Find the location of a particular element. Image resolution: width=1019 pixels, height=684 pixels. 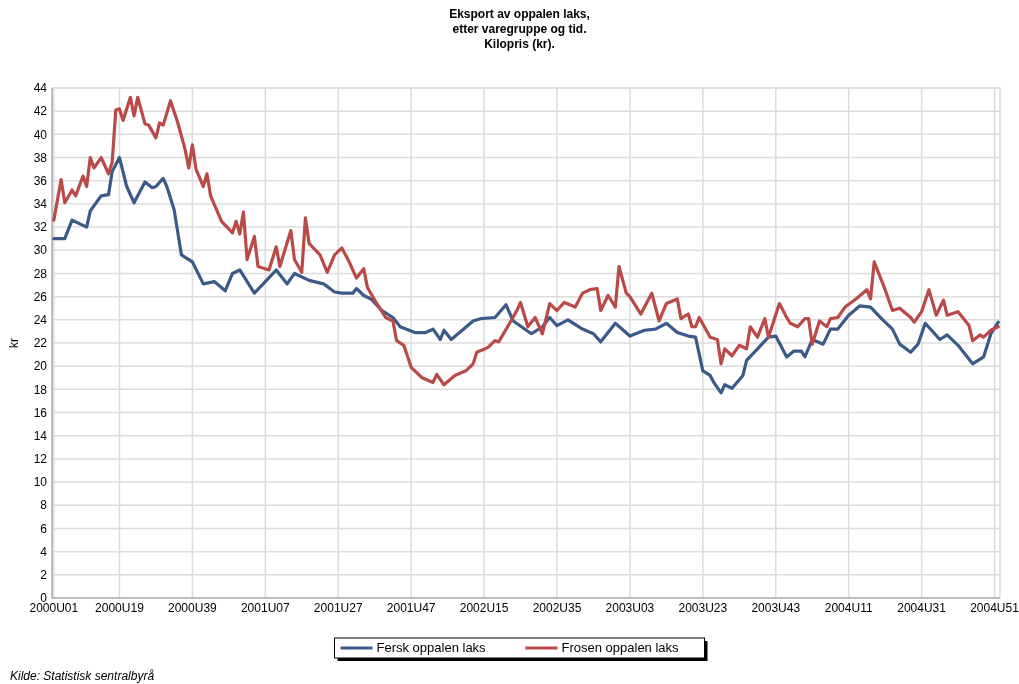

x-tick-label: 2001U27 is located at coordinates (338, 608).